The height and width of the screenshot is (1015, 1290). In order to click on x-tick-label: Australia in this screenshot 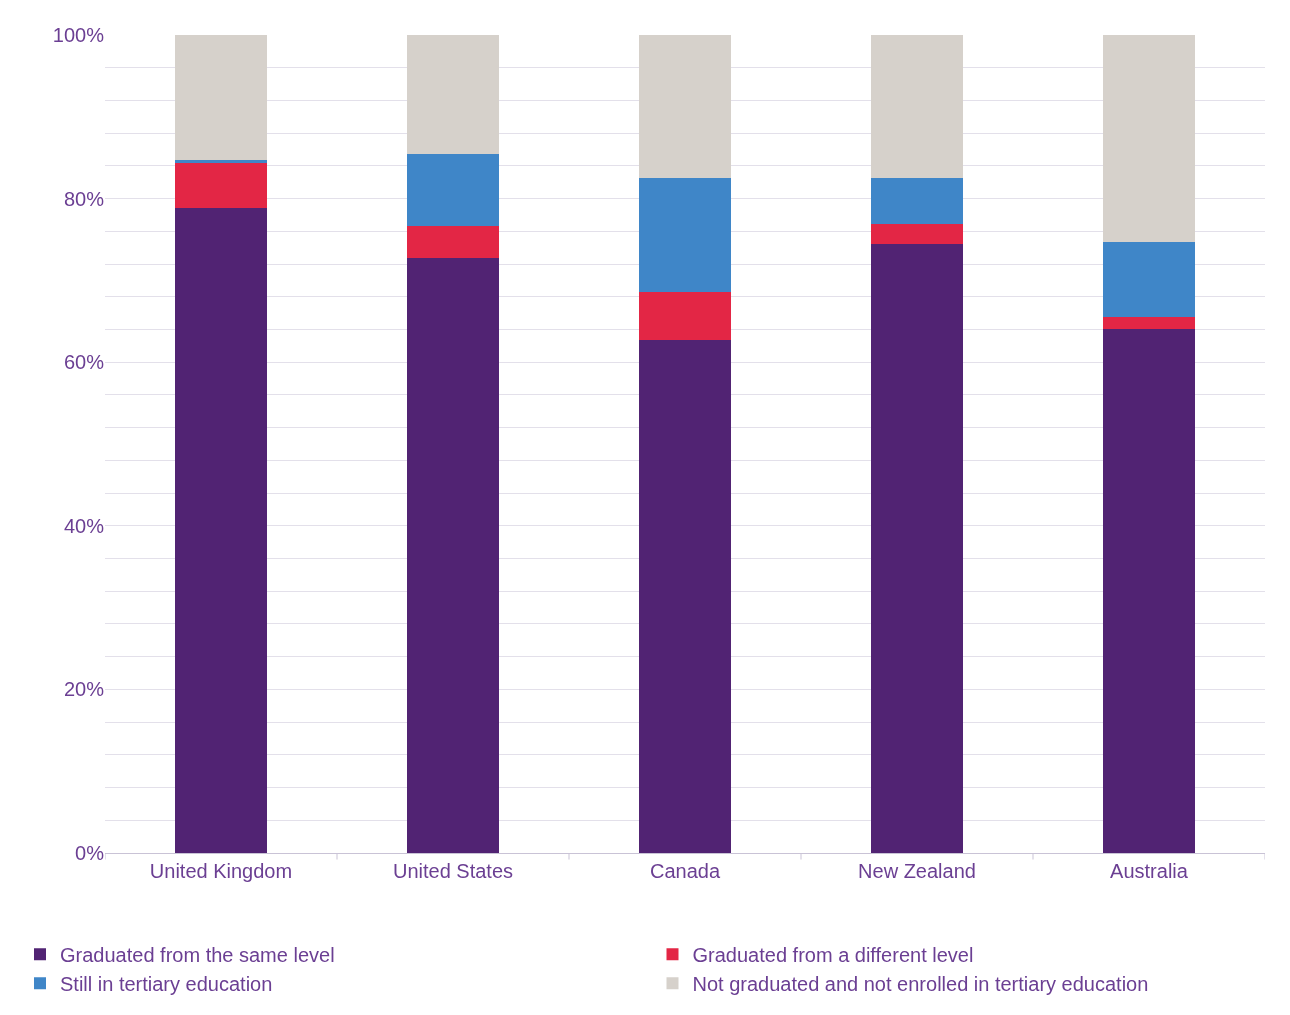, I will do `click(1149, 871)`.